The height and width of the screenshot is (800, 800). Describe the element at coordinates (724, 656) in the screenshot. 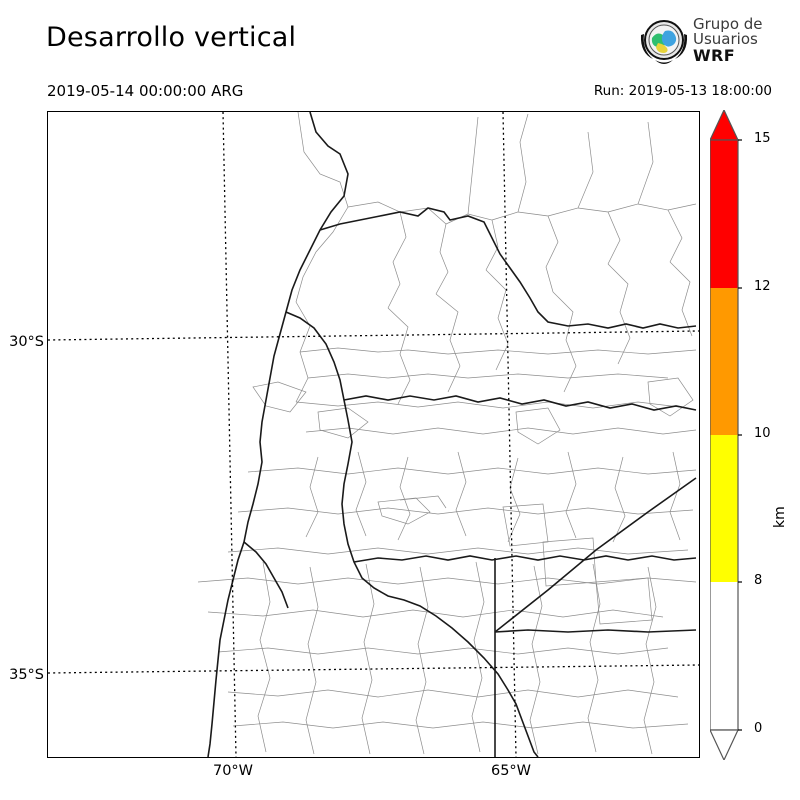

I see `colorbar-band-white` at that location.